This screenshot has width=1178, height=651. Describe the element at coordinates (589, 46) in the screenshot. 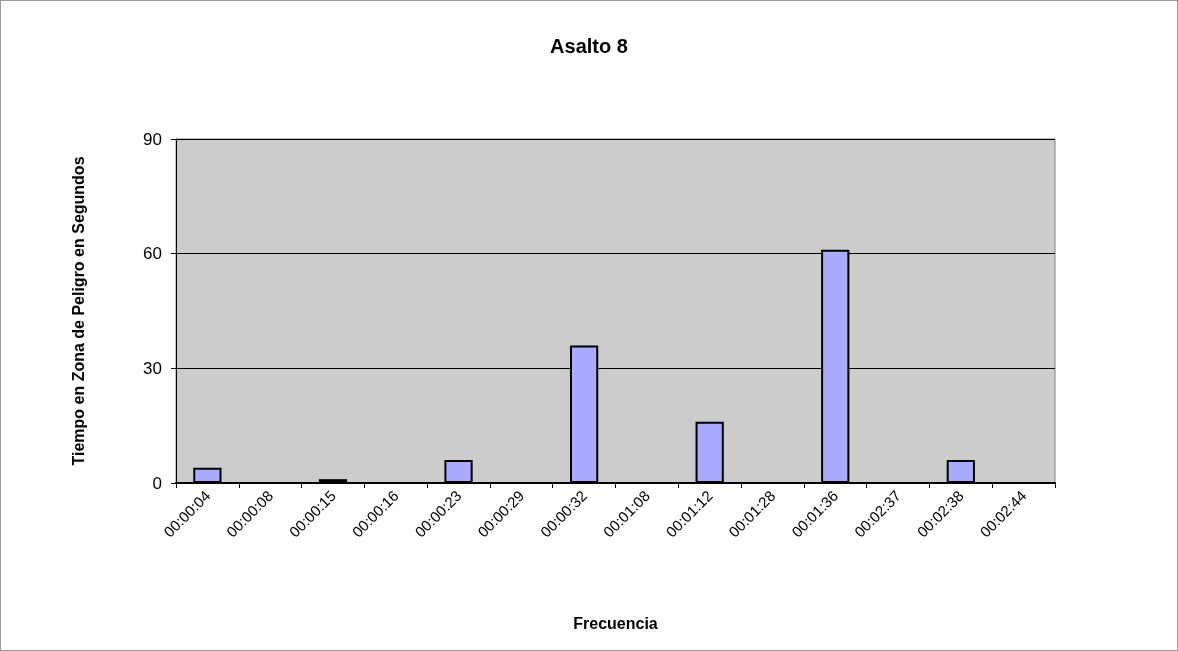

I see `chart-title: Asalto 8` at that location.